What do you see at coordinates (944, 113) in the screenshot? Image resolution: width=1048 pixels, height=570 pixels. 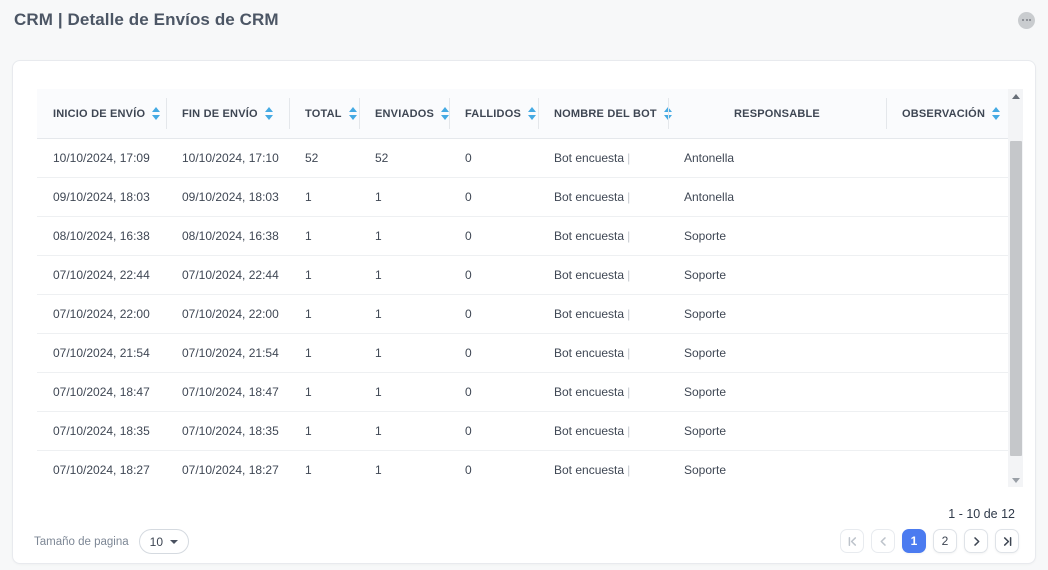 I see `column-header-label: OBSERVACIÓN` at bounding box center [944, 113].